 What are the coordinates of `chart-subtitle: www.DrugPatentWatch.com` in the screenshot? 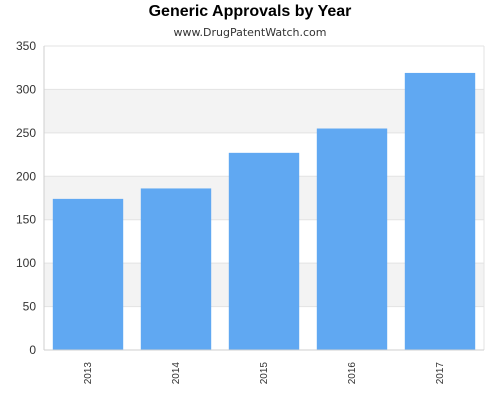 It's located at (250, 32).